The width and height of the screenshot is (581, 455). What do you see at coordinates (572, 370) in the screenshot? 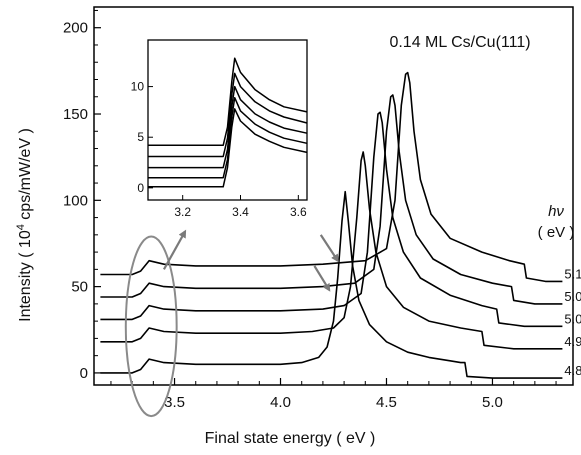
I see `series-label-4.871: 4.871` at bounding box center [572, 370].